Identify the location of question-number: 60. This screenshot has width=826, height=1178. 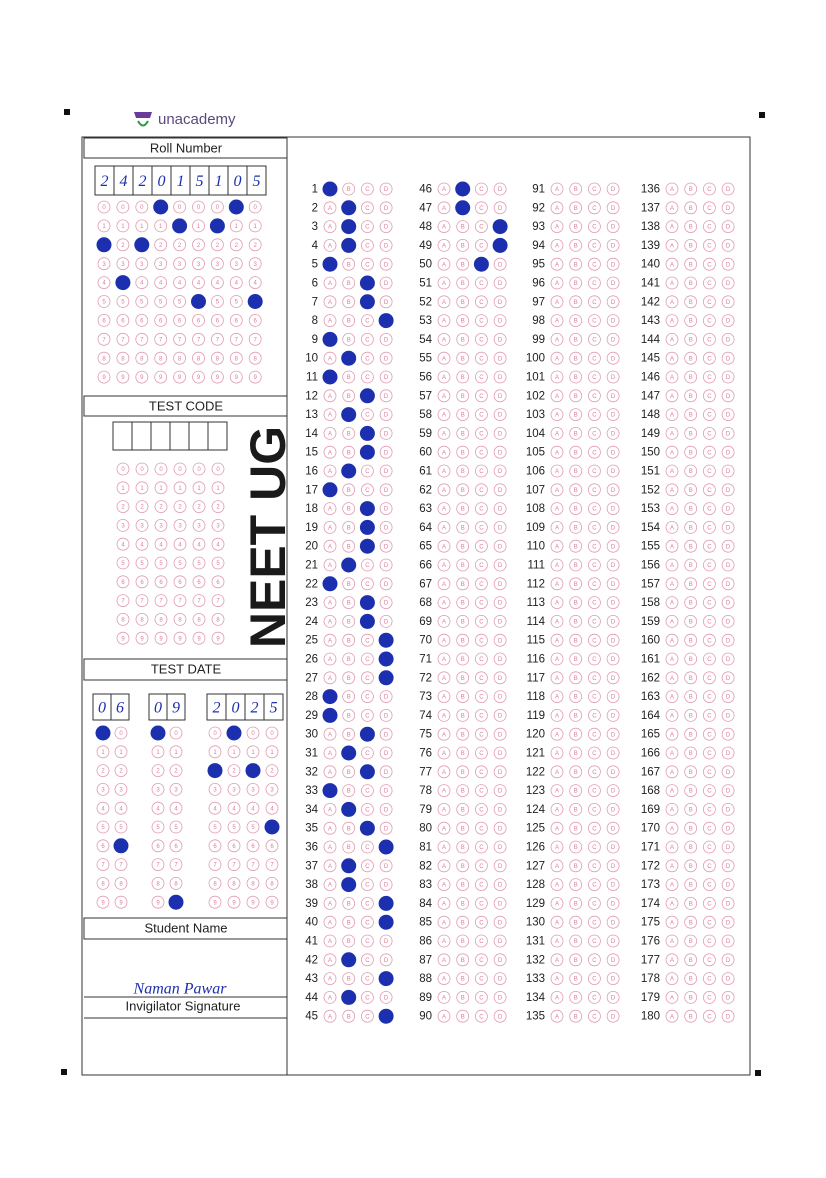
(425, 453).